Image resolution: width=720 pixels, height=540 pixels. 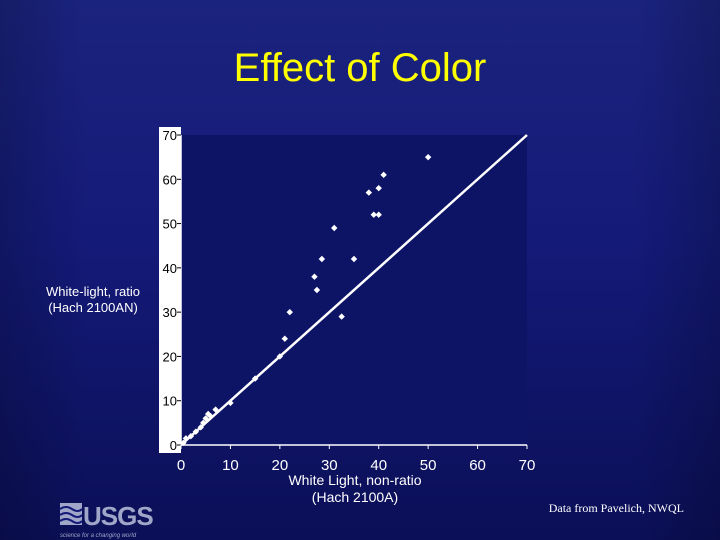 What do you see at coordinates (173, 445) in the screenshot?
I see `y-tick-label: 0` at bounding box center [173, 445].